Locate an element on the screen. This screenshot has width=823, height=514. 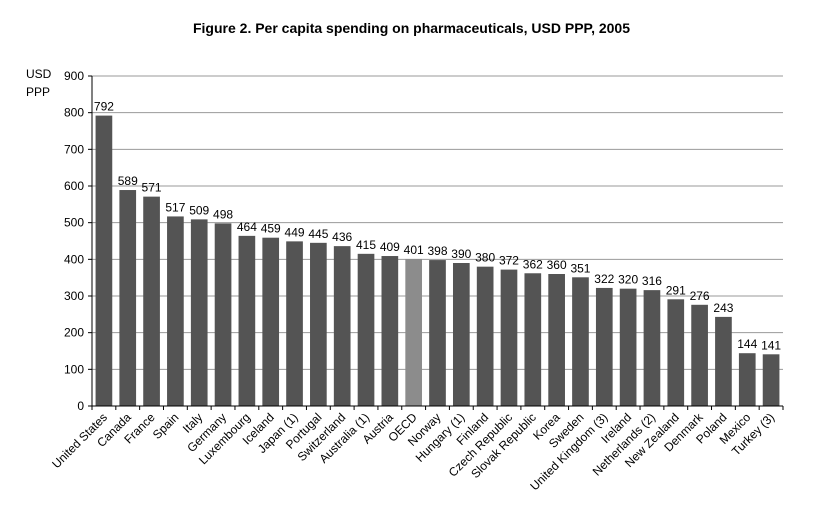
y-axis-unit-line-2: PPP is located at coordinates (38, 92).